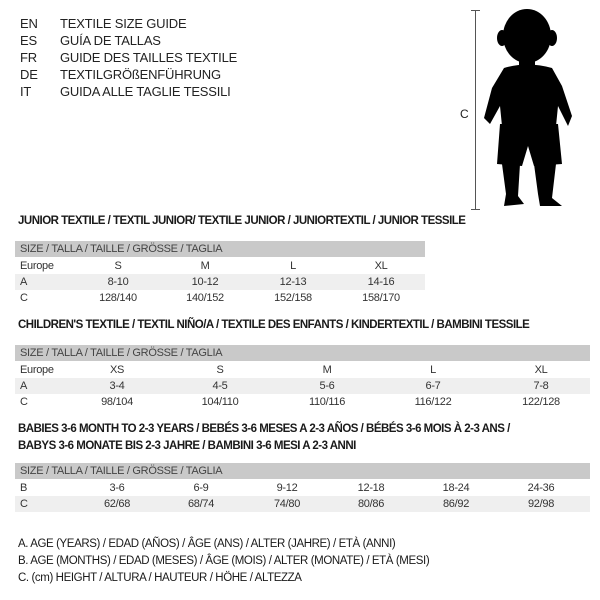 This screenshot has width=600, height=600. Describe the element at coordinates (541, 504) in the screenshot. I see `table-cell: 92/98` at that location.